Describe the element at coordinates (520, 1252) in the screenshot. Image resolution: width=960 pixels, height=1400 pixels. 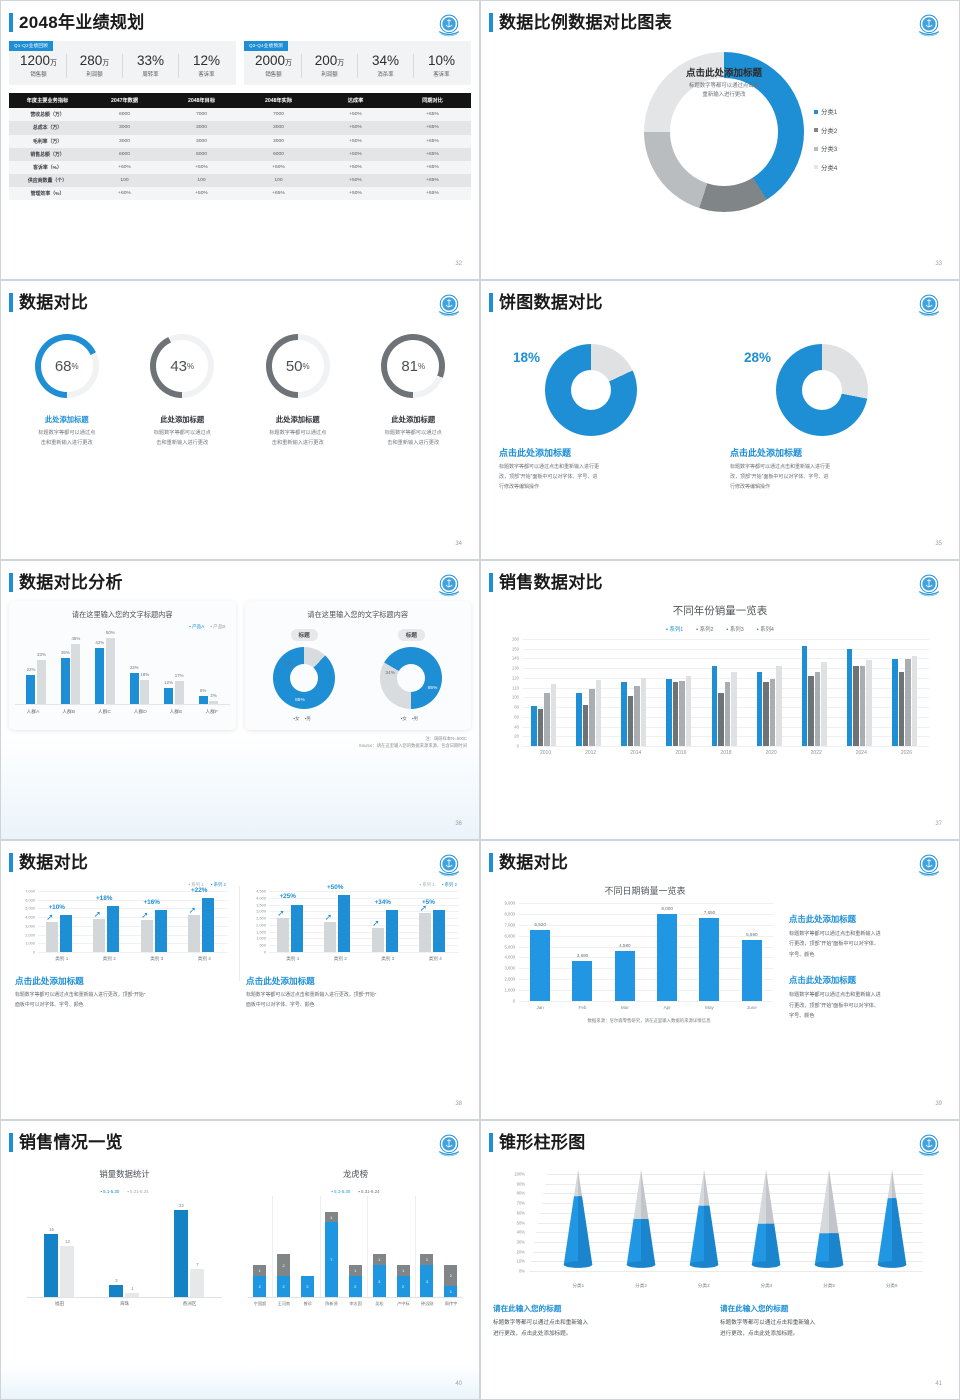
I see `y-tick: 20%` at that location.